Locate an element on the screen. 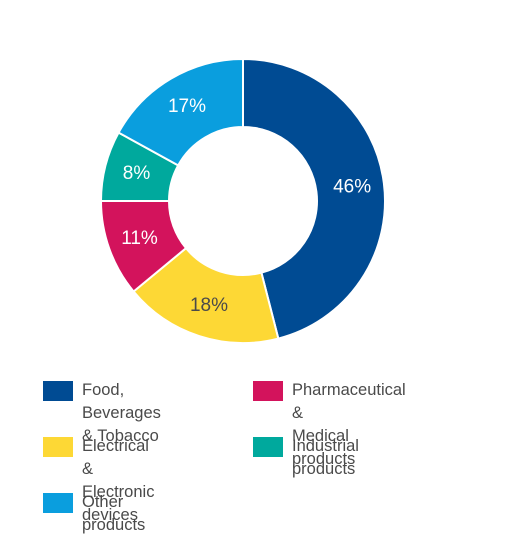  slice-value-label: 8% is located at coordinates (137, 173).